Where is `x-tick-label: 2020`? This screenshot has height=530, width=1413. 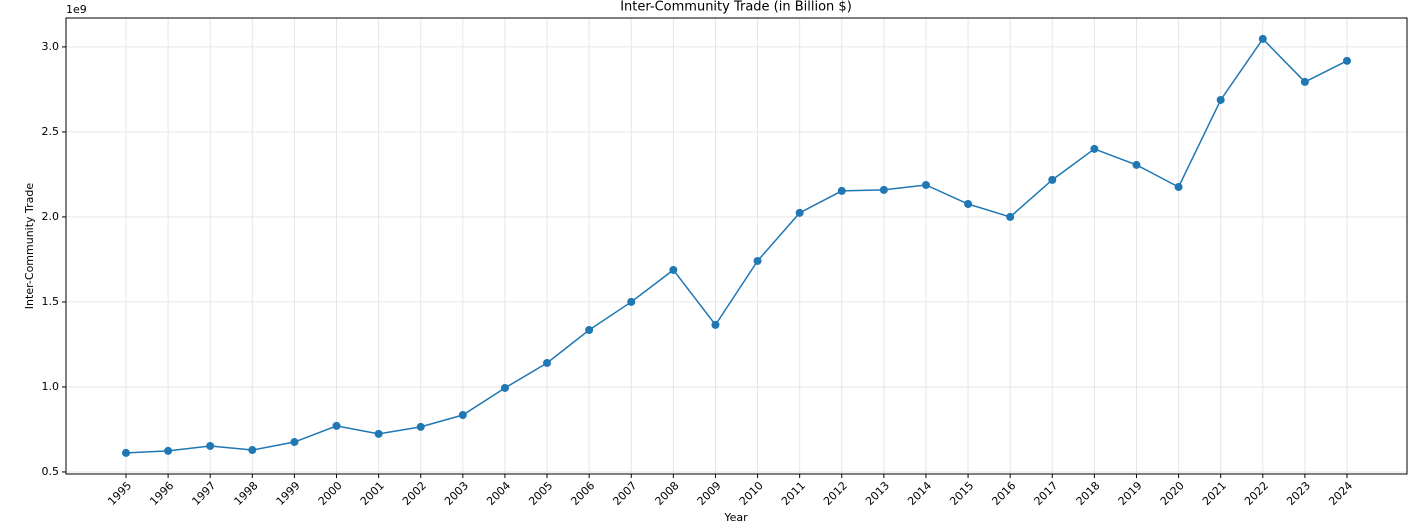
x-tick-label: 2020 is located at coordinates (1172, 493).